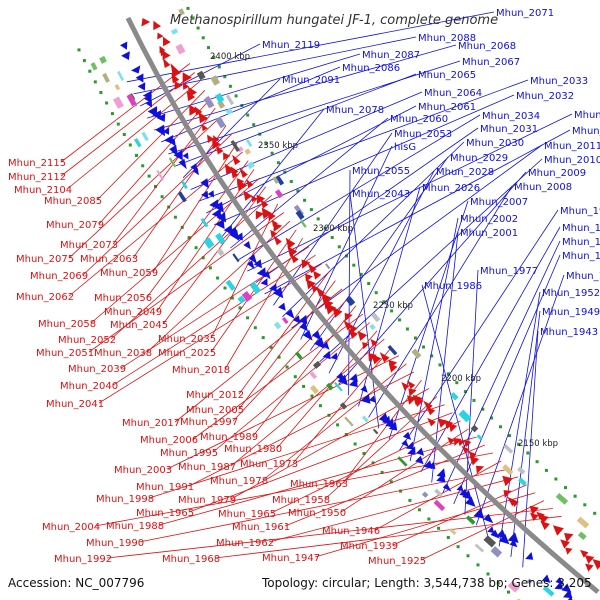  I want to click on reverse-gene-label: Mhun_2018, so click(201, 370).